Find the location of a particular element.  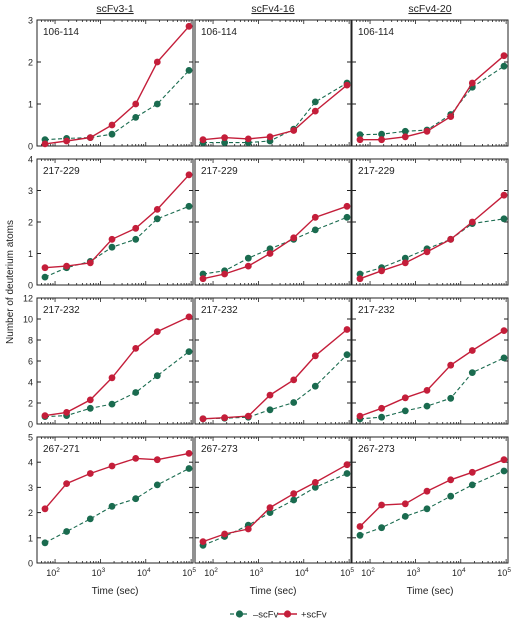

x-tick-label: 10² is located at coordinates (368, 572).